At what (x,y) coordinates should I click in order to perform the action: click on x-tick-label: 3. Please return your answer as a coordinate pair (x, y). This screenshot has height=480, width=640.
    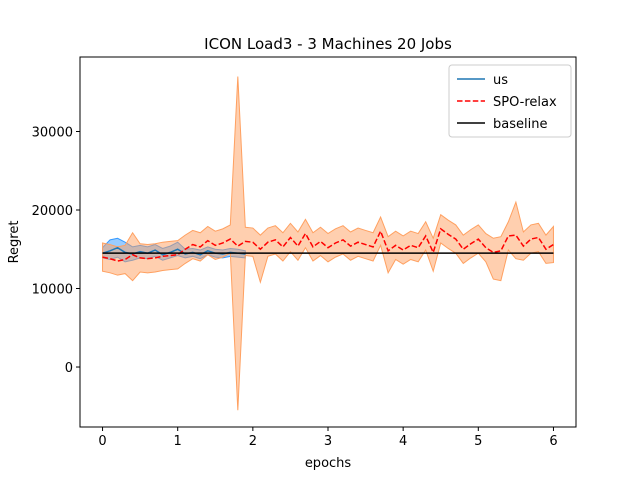
    Looking at the image, I should click on (328, 441).